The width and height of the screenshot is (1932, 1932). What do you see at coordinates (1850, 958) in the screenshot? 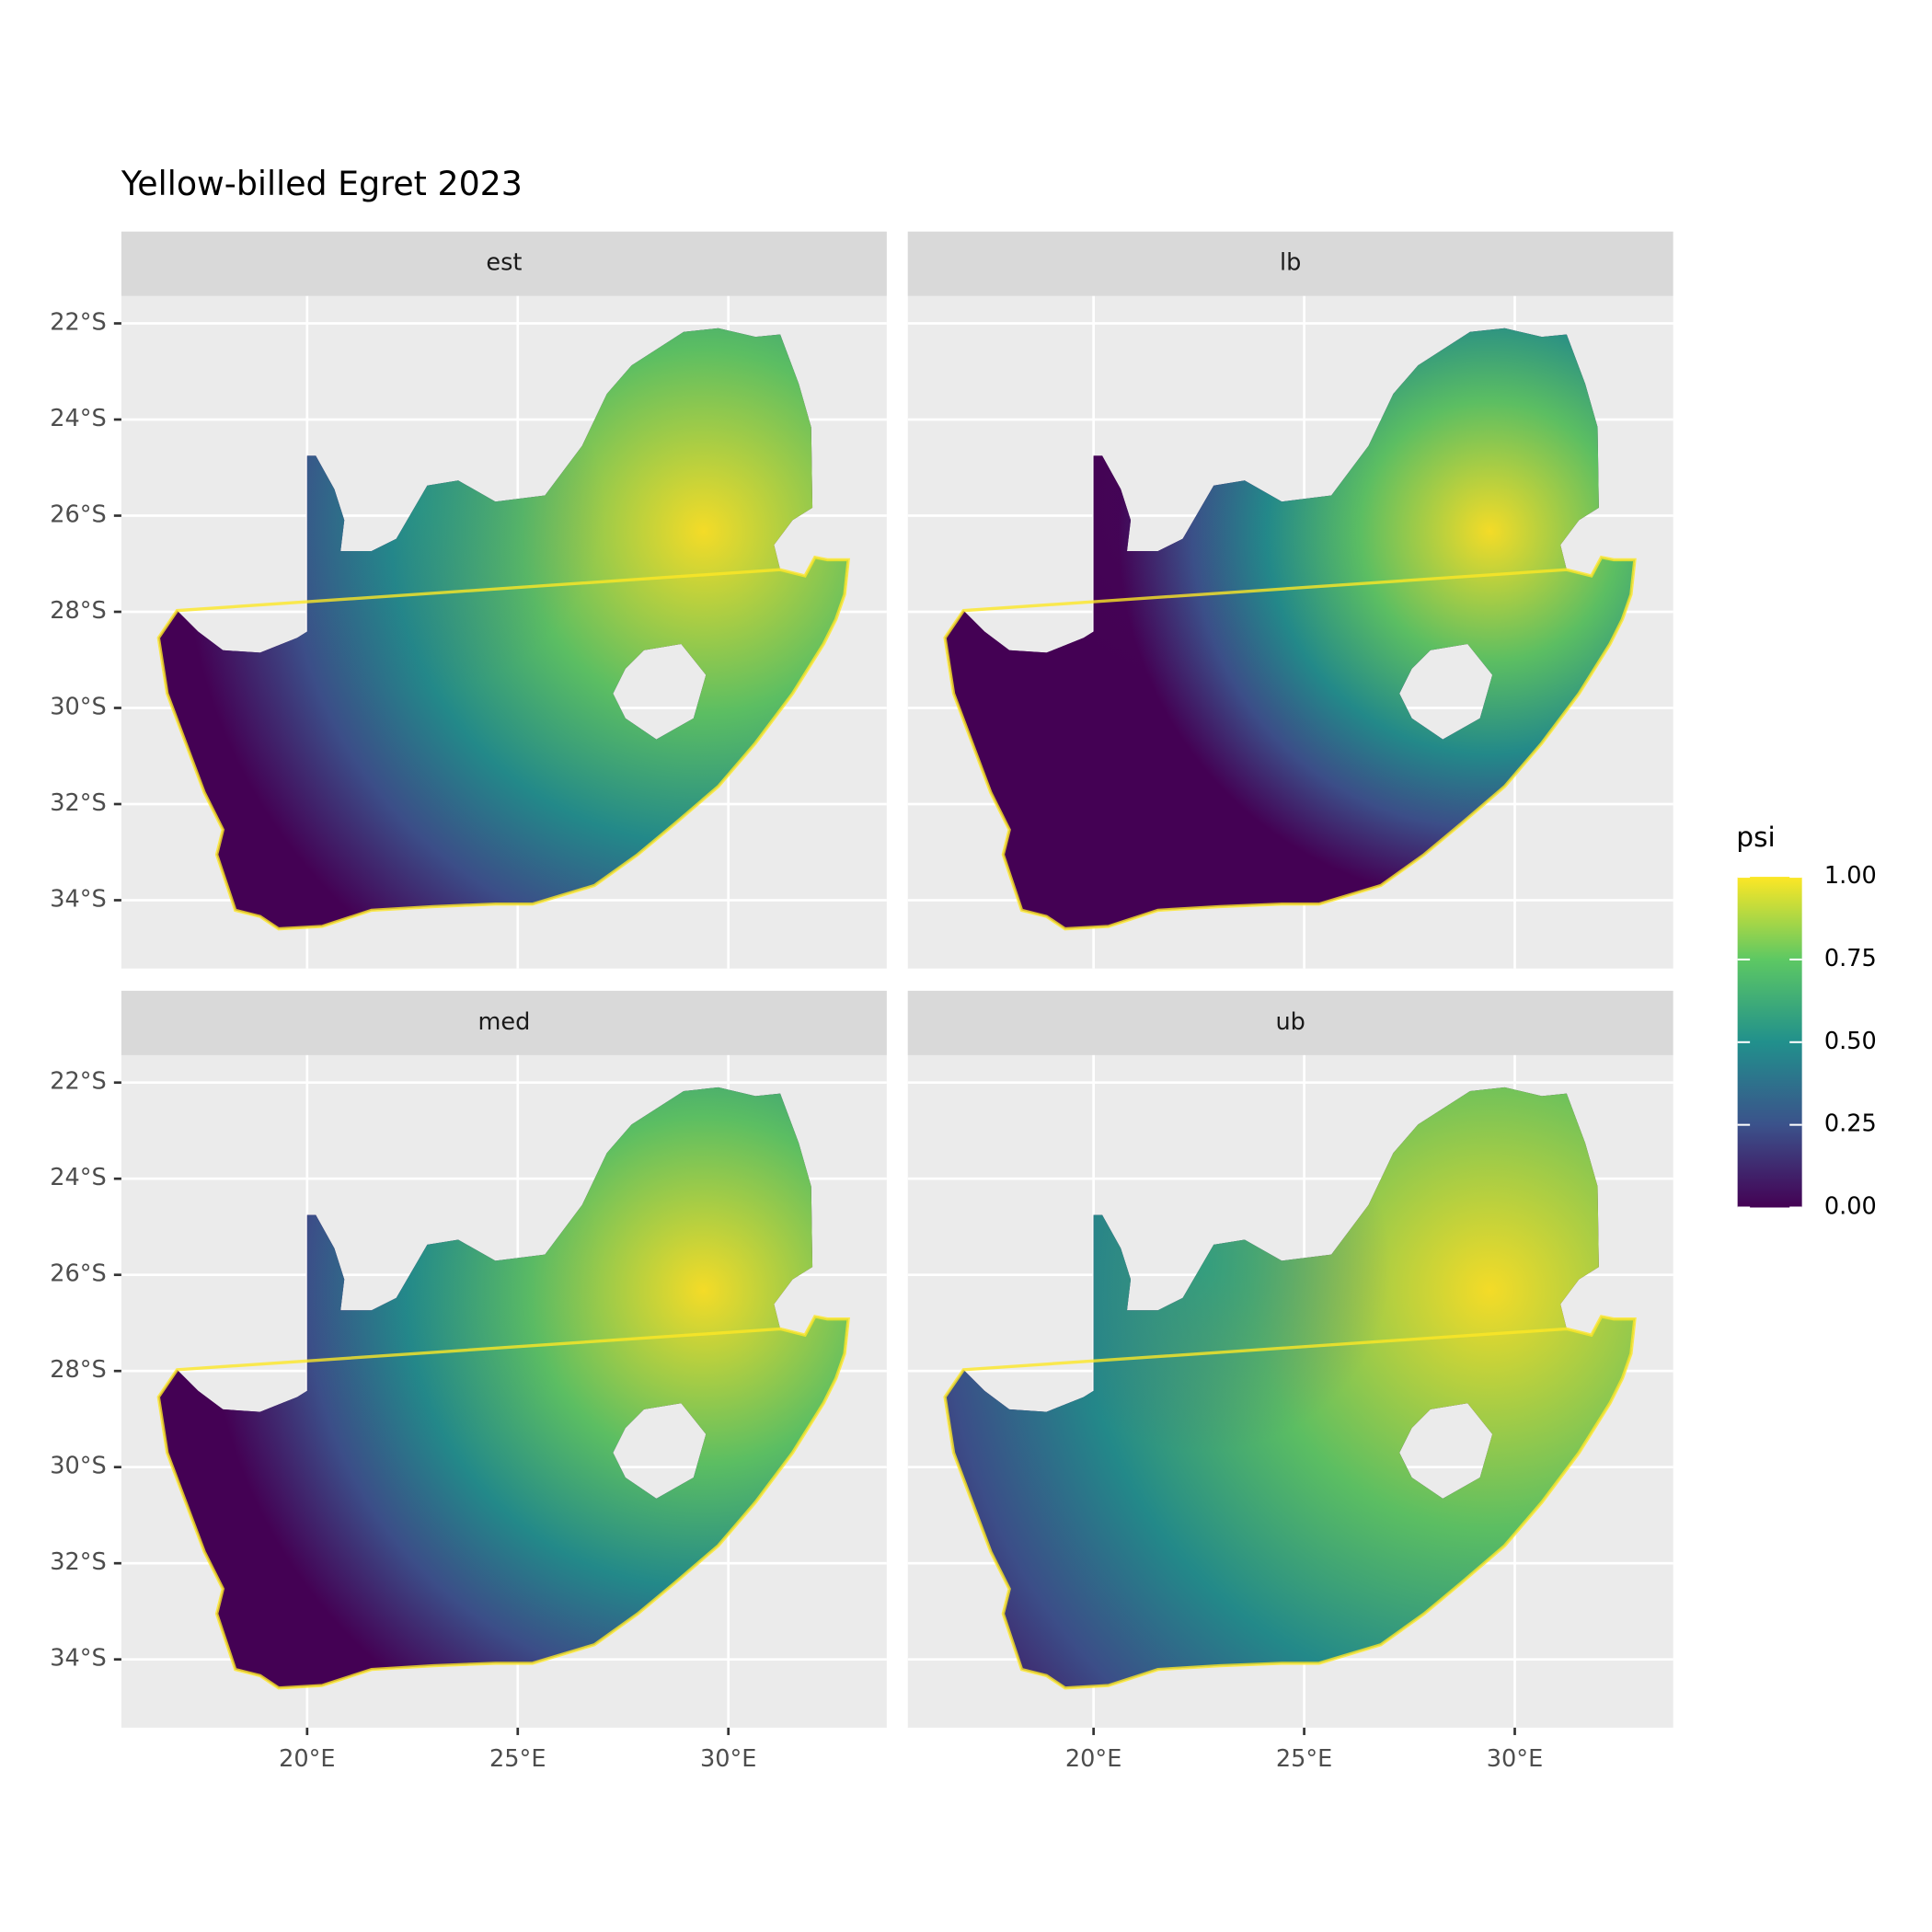
I see `legend-label: 0.75` at bounding box center [1850, 958].